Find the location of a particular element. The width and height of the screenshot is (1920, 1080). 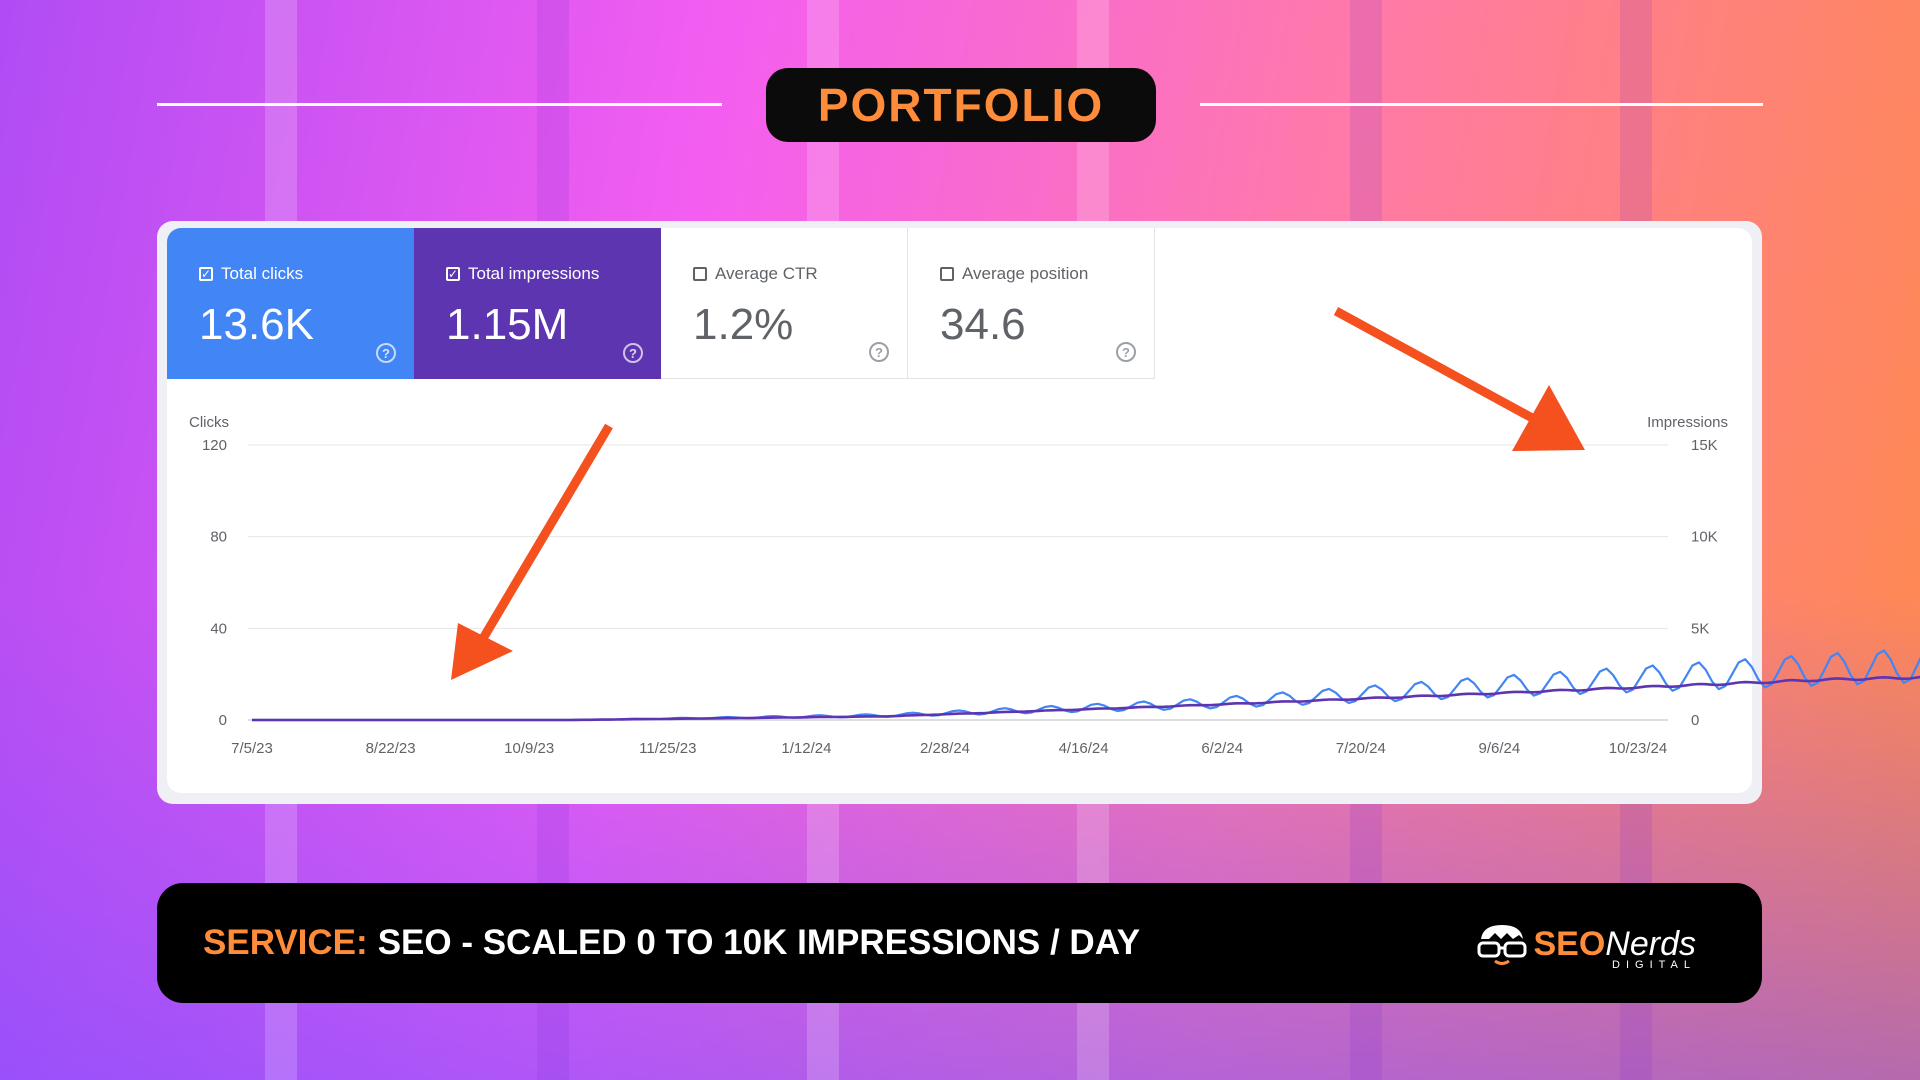

clicks-series-line is located at coordinates (1086, 685).